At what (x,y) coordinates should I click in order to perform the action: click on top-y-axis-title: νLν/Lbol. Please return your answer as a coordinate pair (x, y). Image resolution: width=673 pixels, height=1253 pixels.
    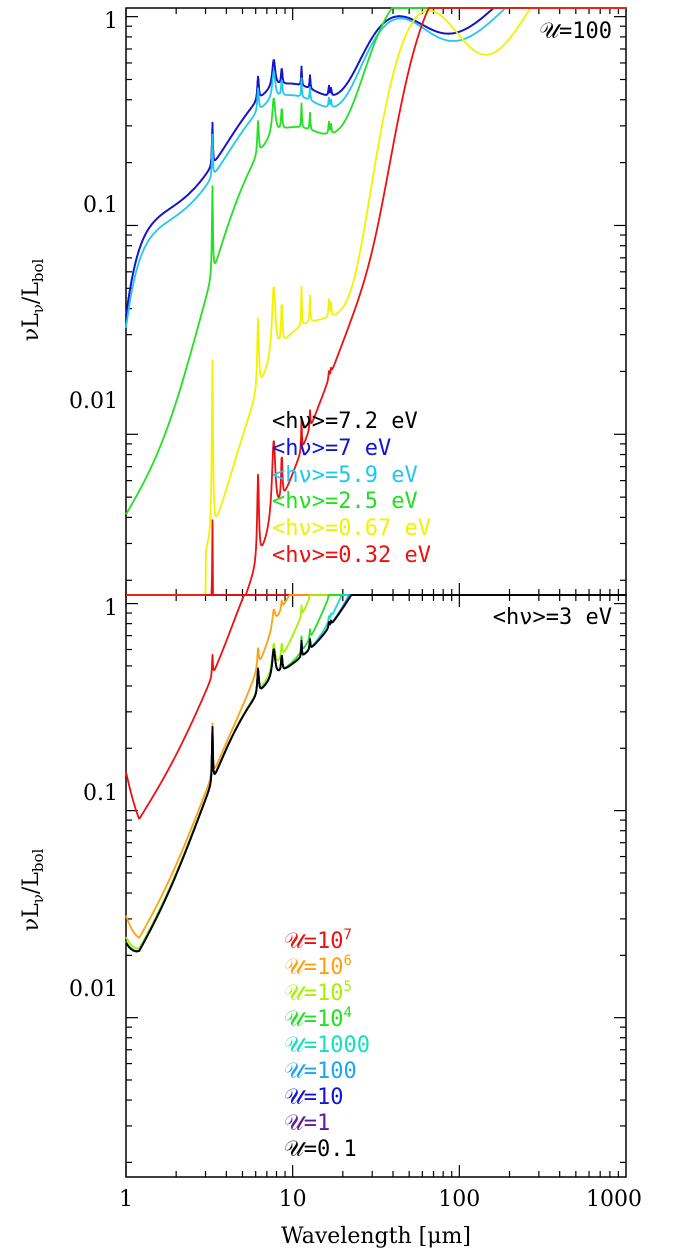
    Looking at the image, I should click on (33, 300).